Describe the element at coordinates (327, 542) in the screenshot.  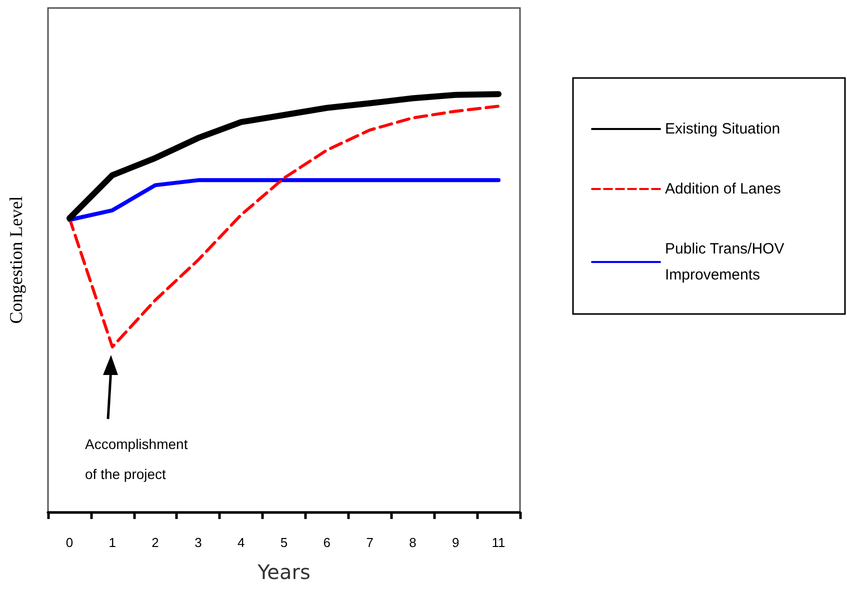
I see `x-tick-label: 6` at that location.